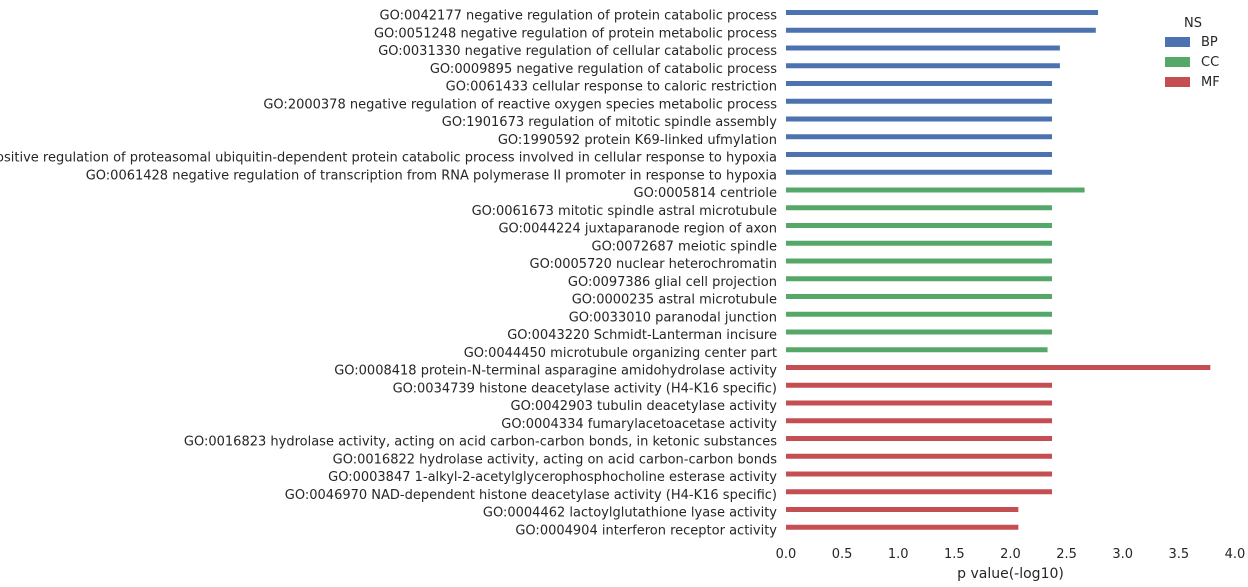  I want to click on x-tick-label: 1.0, so click(898, 554).